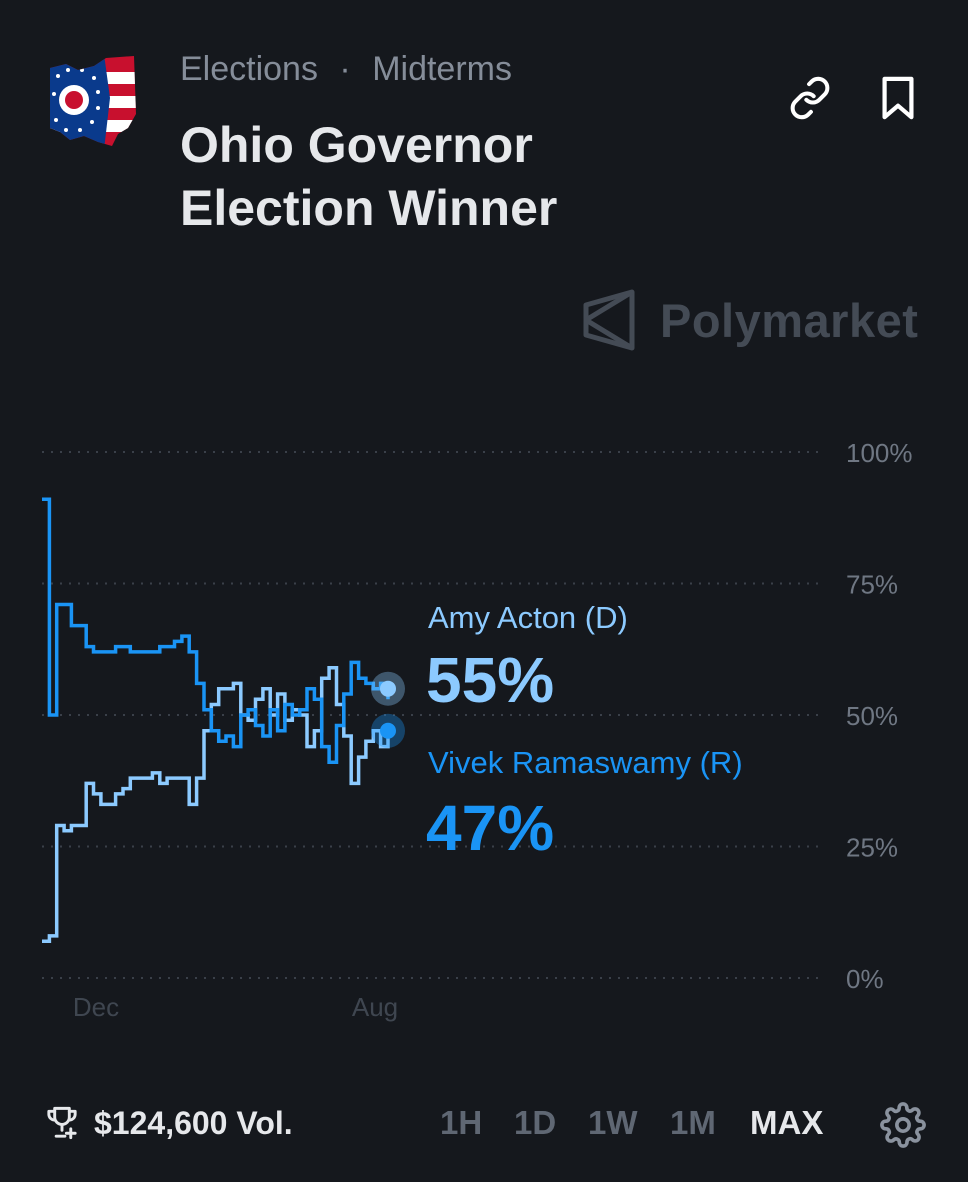  I want to click on bookmark-button, so click(898, 98).